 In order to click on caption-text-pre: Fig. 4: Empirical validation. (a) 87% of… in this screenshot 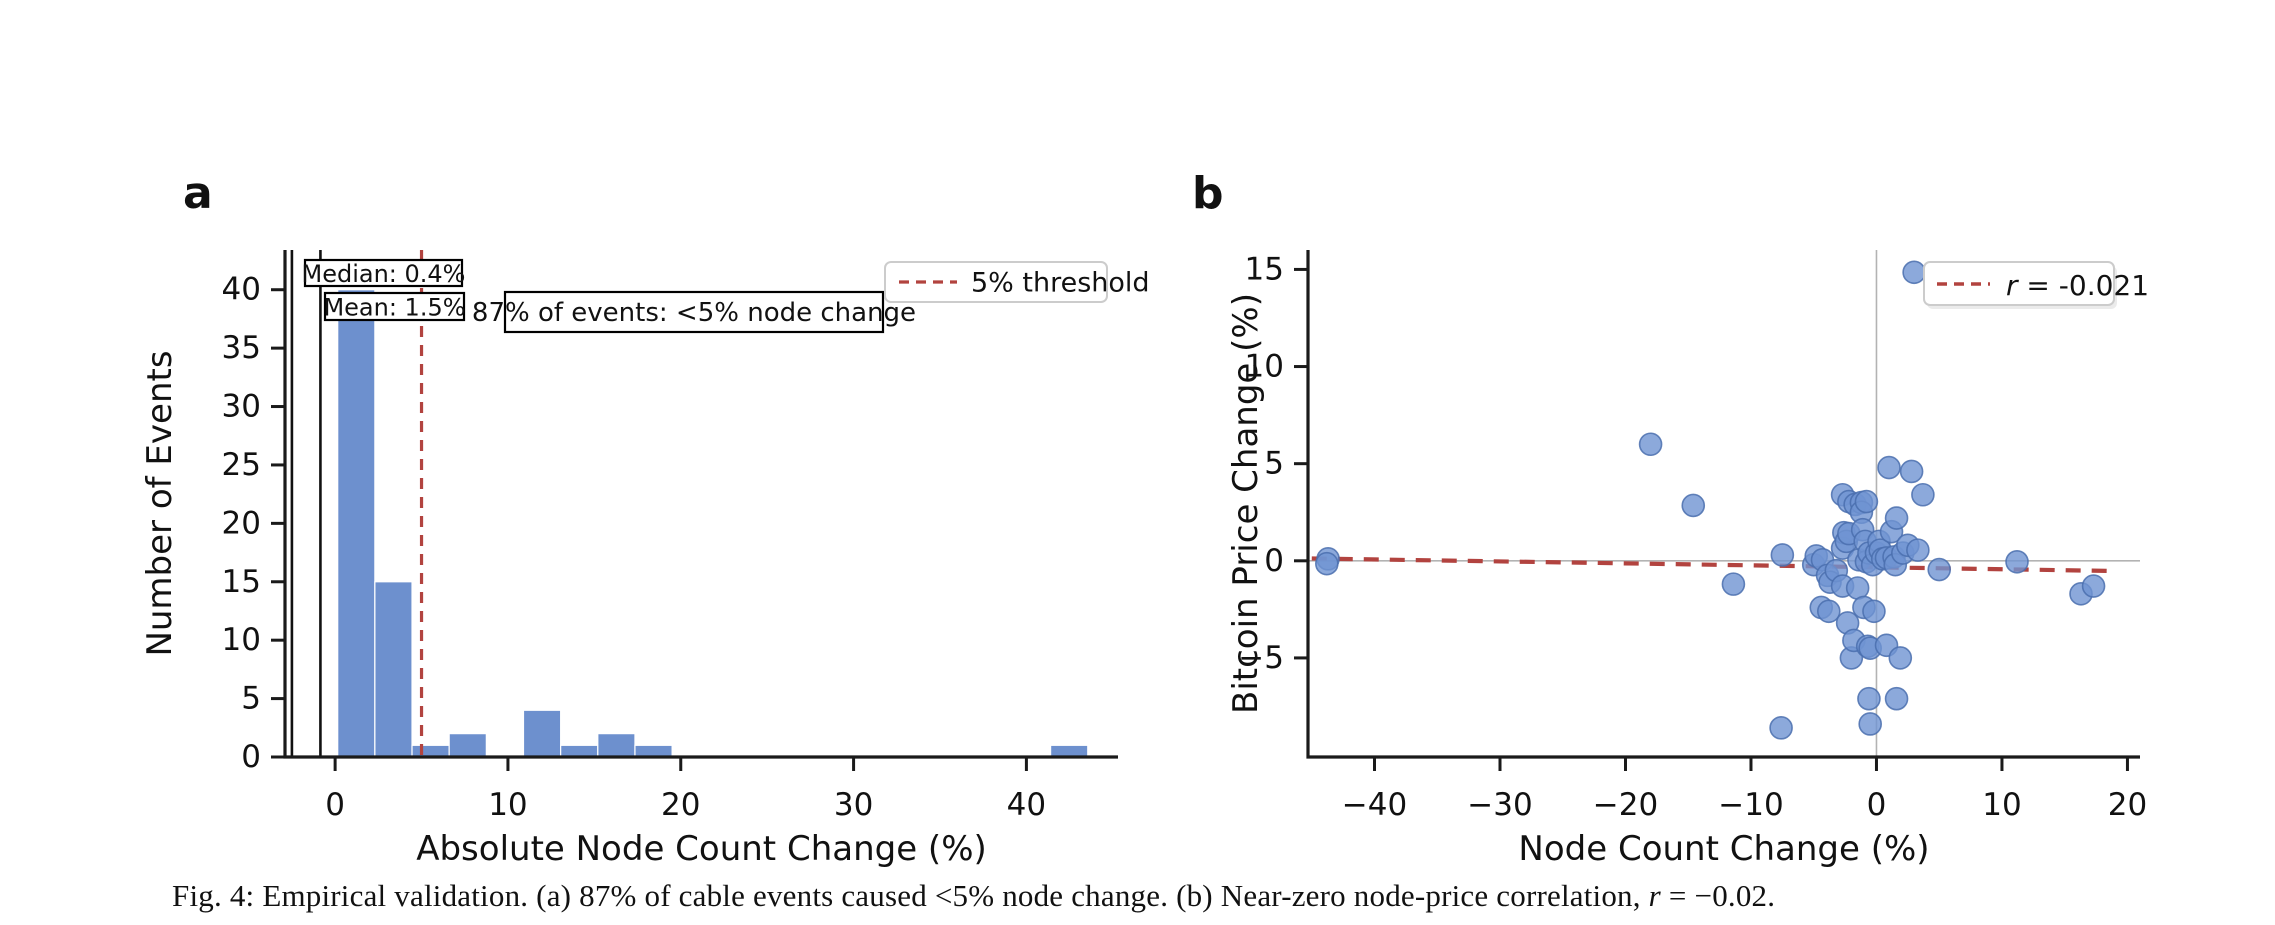, I will do `click(910, 895)`.